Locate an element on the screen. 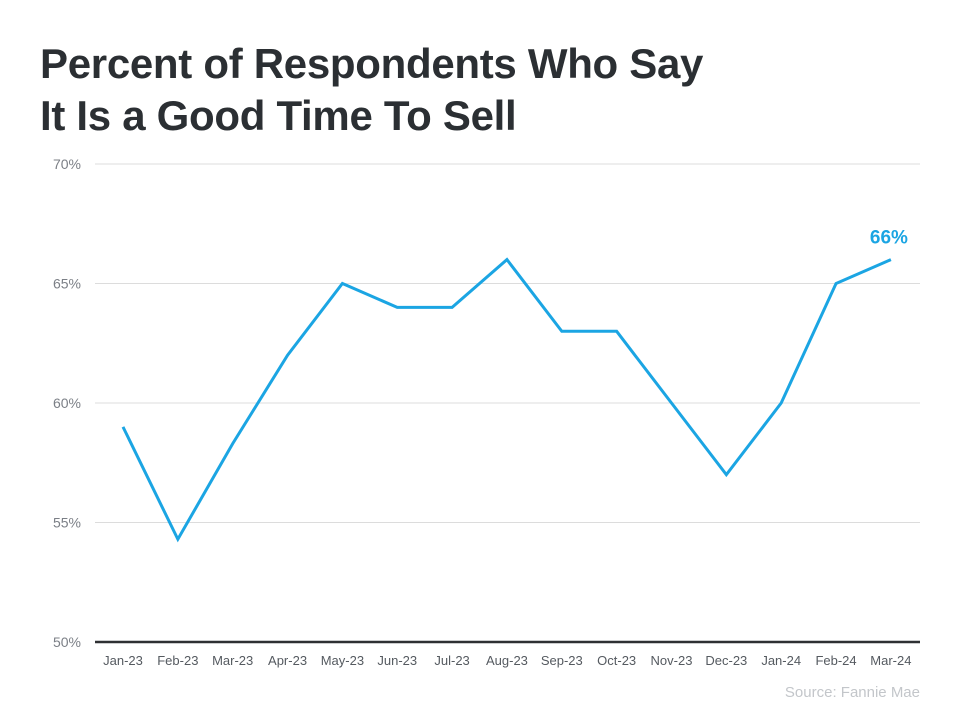  x-tick-label: Dec-23 is located at coordinates (726, 660).